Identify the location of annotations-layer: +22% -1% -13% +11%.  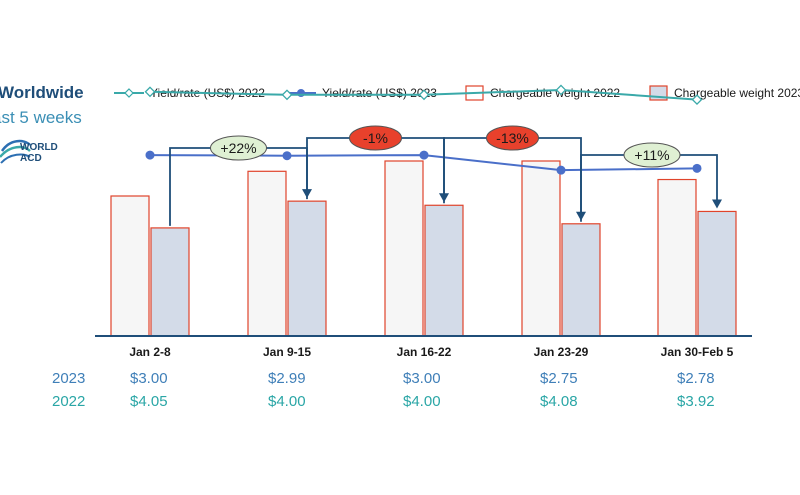
(445, 175).